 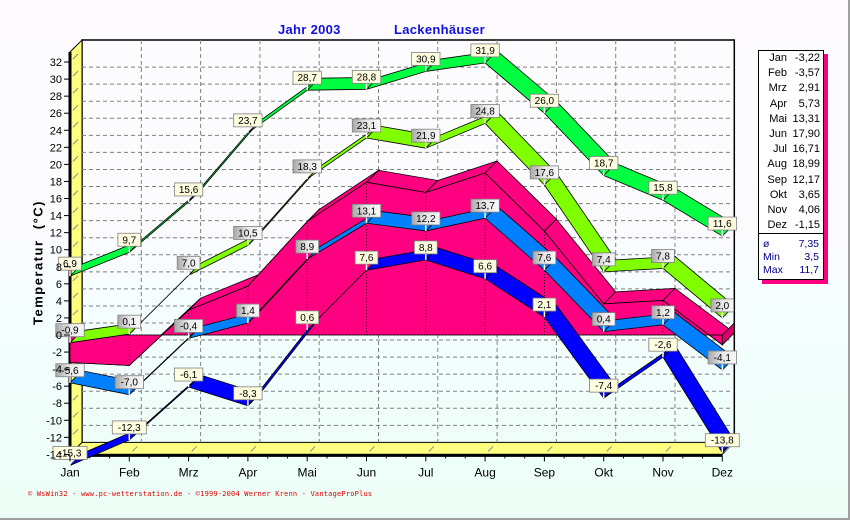 I want to click on data-label: 6,6, so click(x=485, y=267).